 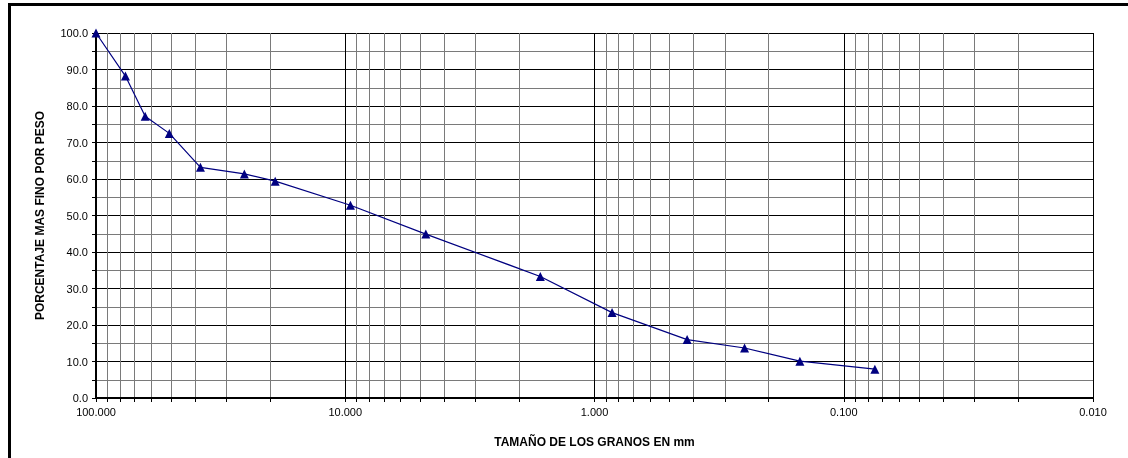 What do you see at coordinates (77, 179) in the screenshot?
I see `y-tick-label: 60.0` at bounding box center [77, 179].